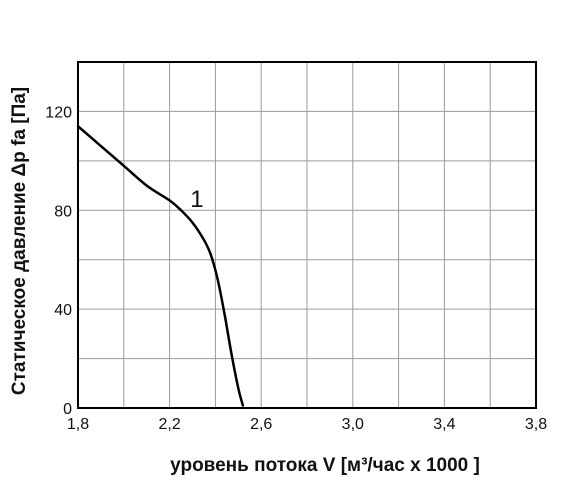  Describe the element at coordinates (58, 261) in the screenshot. I see `y-tick-labels: 0 40 80 120` at that location.